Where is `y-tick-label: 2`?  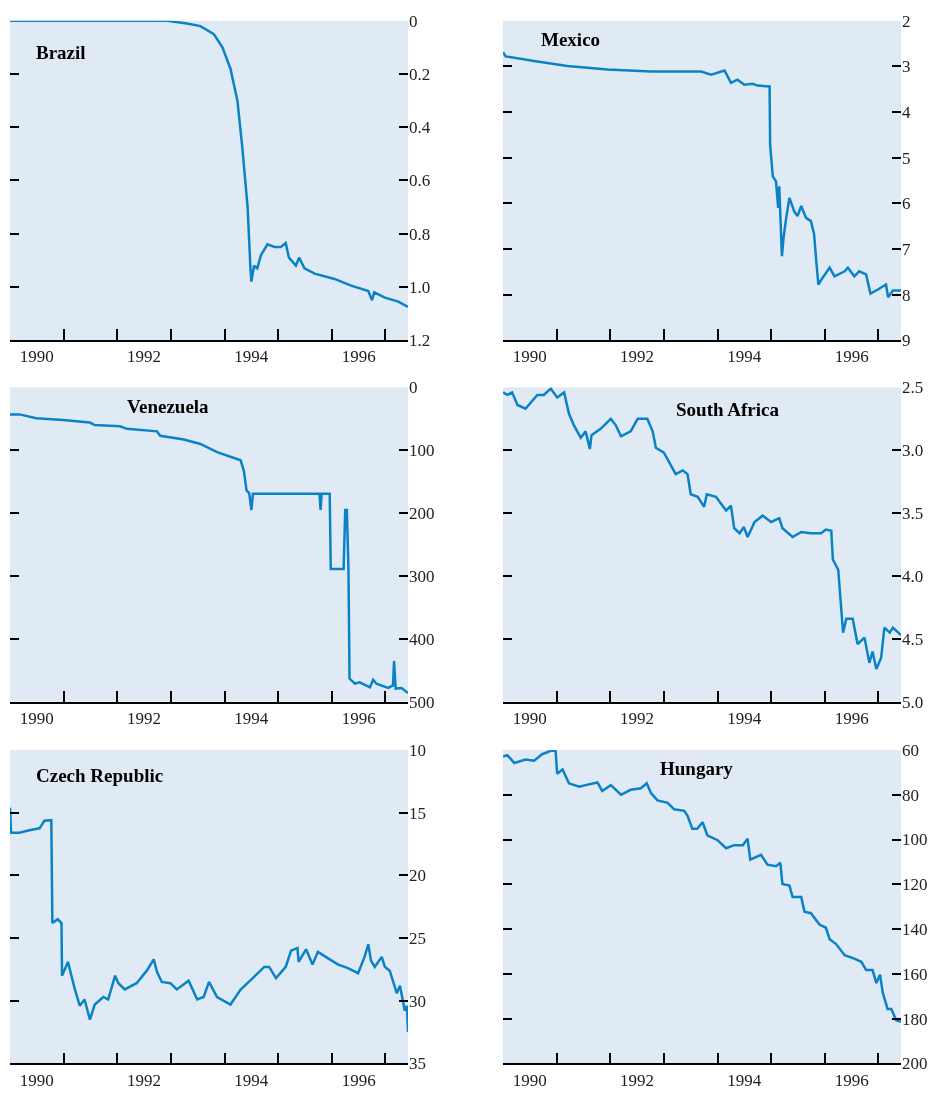
y-tick-label: 2 is located at coordinates (906, 21).